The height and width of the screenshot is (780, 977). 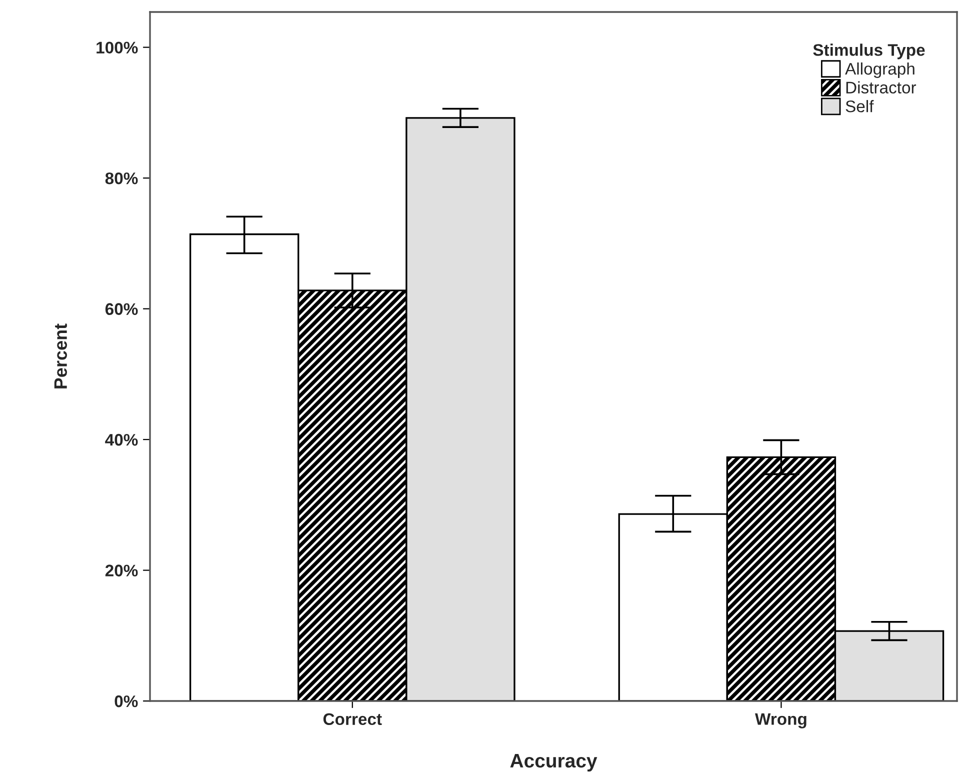 I want to click on y-tick-label: 100%, so click(x=117, y=48).